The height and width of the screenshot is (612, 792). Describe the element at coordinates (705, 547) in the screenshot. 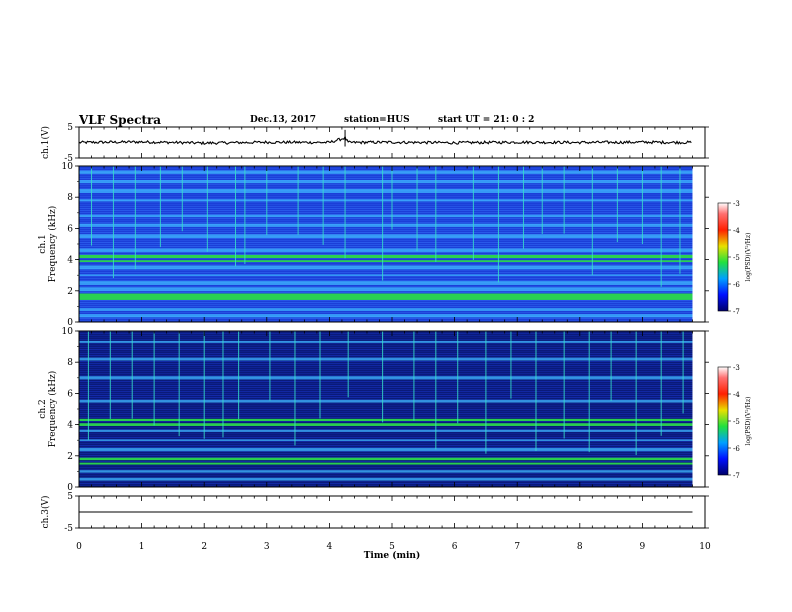

I see `x-tick-label: 10` at that location.